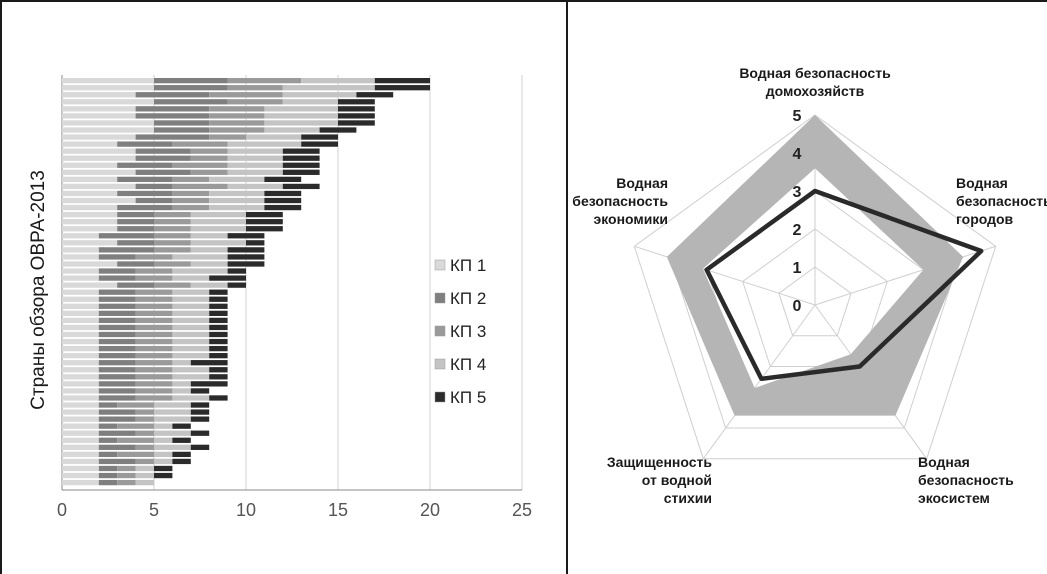 The height and width of the screenshot is (574, 1047). I want to click on radar-tick-label: 1, so click(797, 268).